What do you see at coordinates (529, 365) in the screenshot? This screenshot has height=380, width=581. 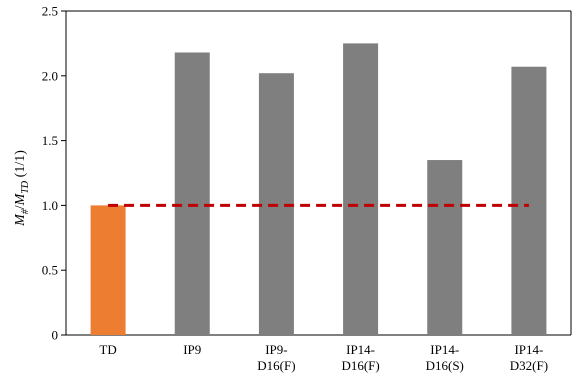 I see `x-tick-label-line: D32(F)` at bounding box center [529, 365].